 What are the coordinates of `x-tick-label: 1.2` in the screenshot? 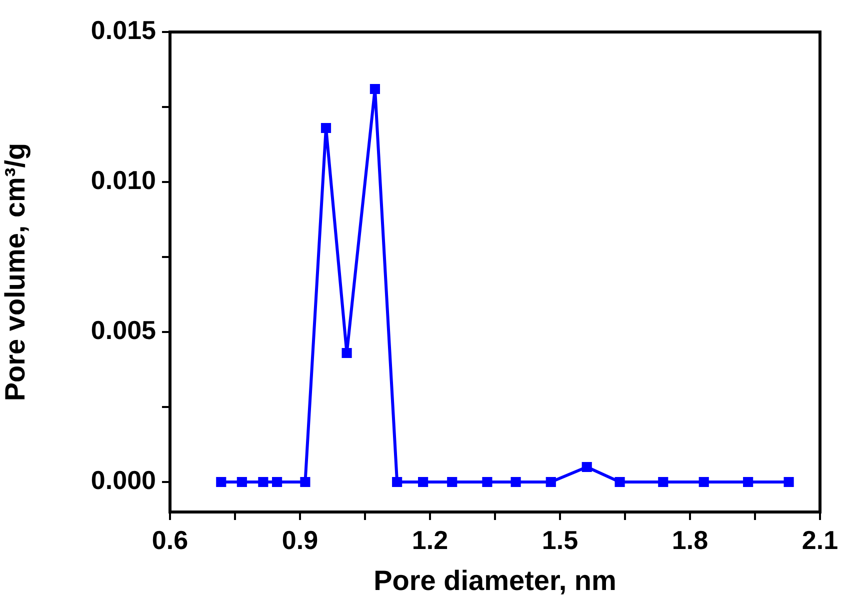 It's located at (430, 539).